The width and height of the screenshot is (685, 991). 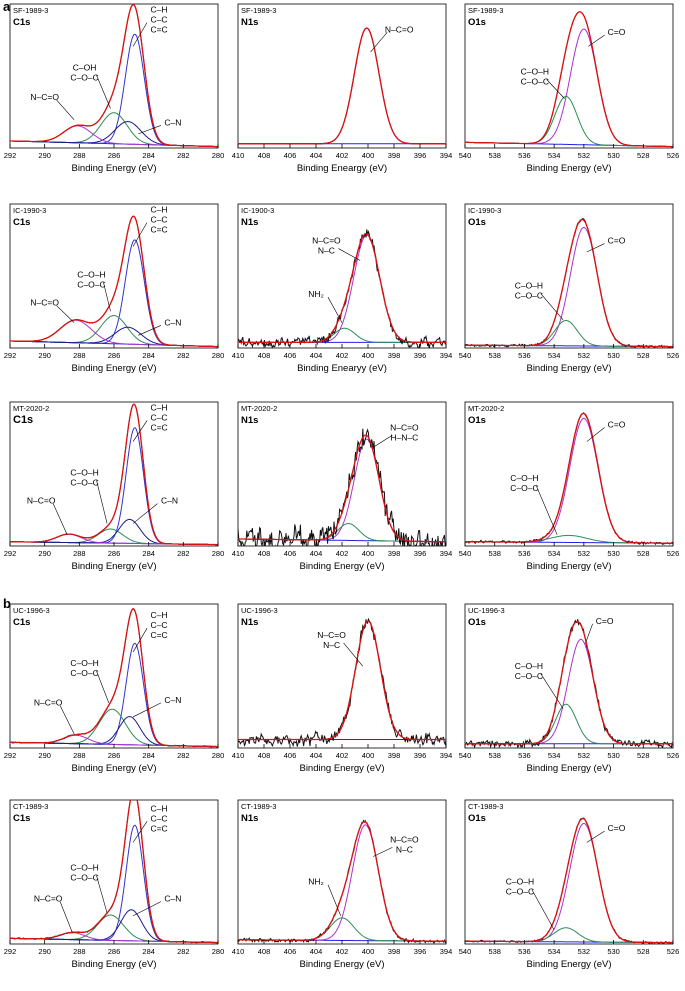 What do you see at coordinates (420, 355) in the screenshot?
I see `x-tick-label: 396` at bounding box center [420, 355].